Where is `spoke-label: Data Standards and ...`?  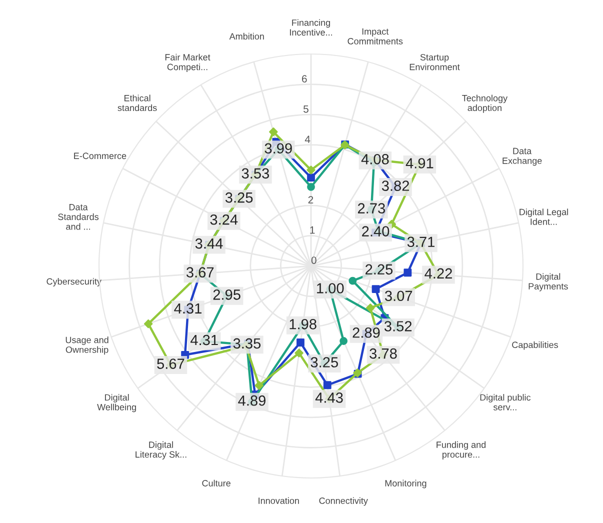
spoke-label: Data Standards and ... is located at coordinates (78, 217).